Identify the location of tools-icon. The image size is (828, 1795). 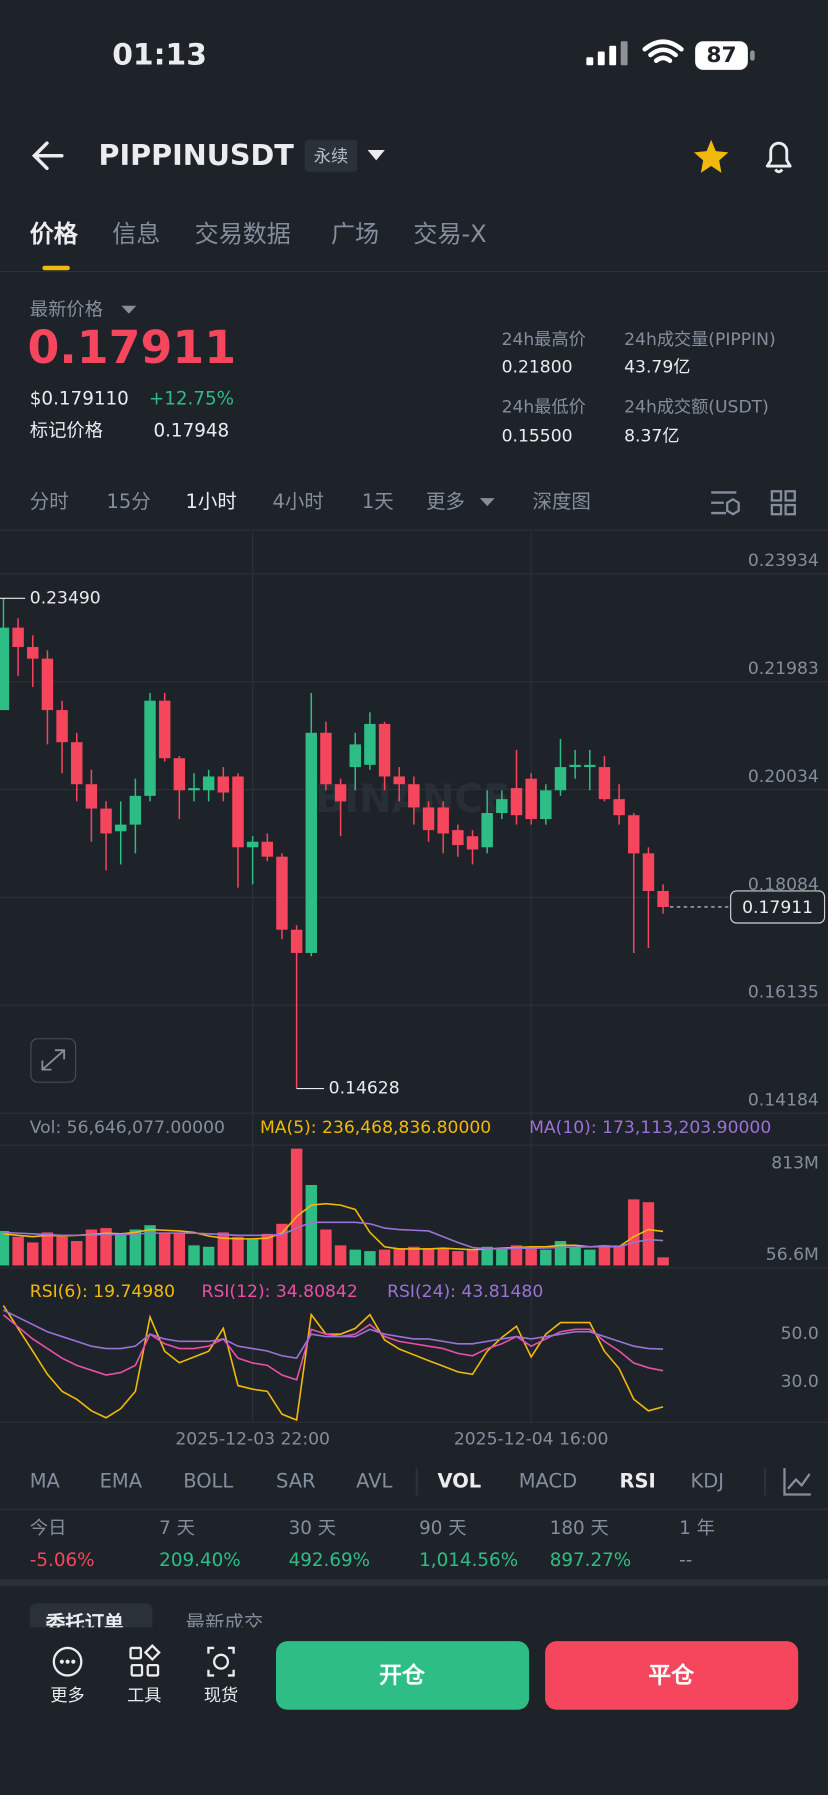
(145, 1660).